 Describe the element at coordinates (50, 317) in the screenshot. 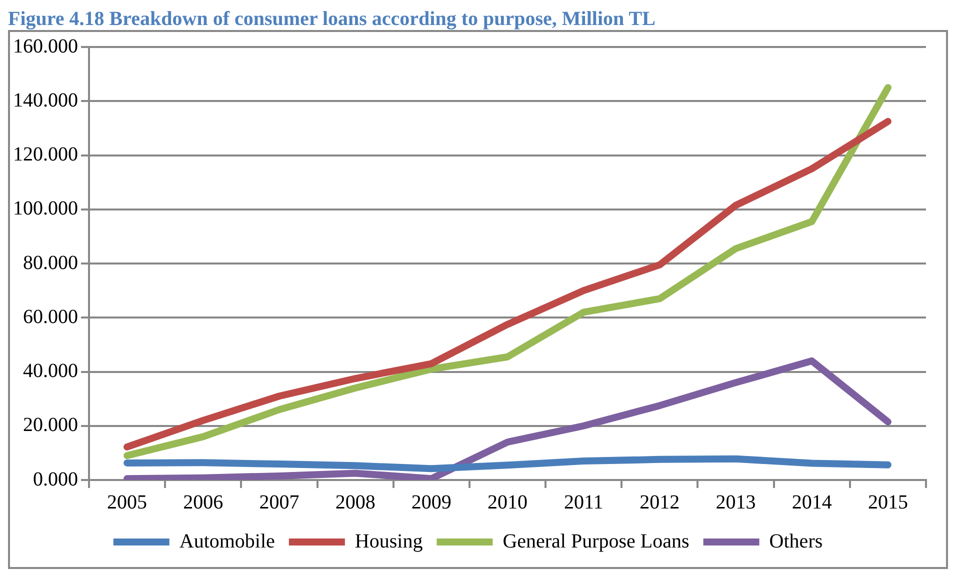

I see `y-tick-label: 60.000` at that location.